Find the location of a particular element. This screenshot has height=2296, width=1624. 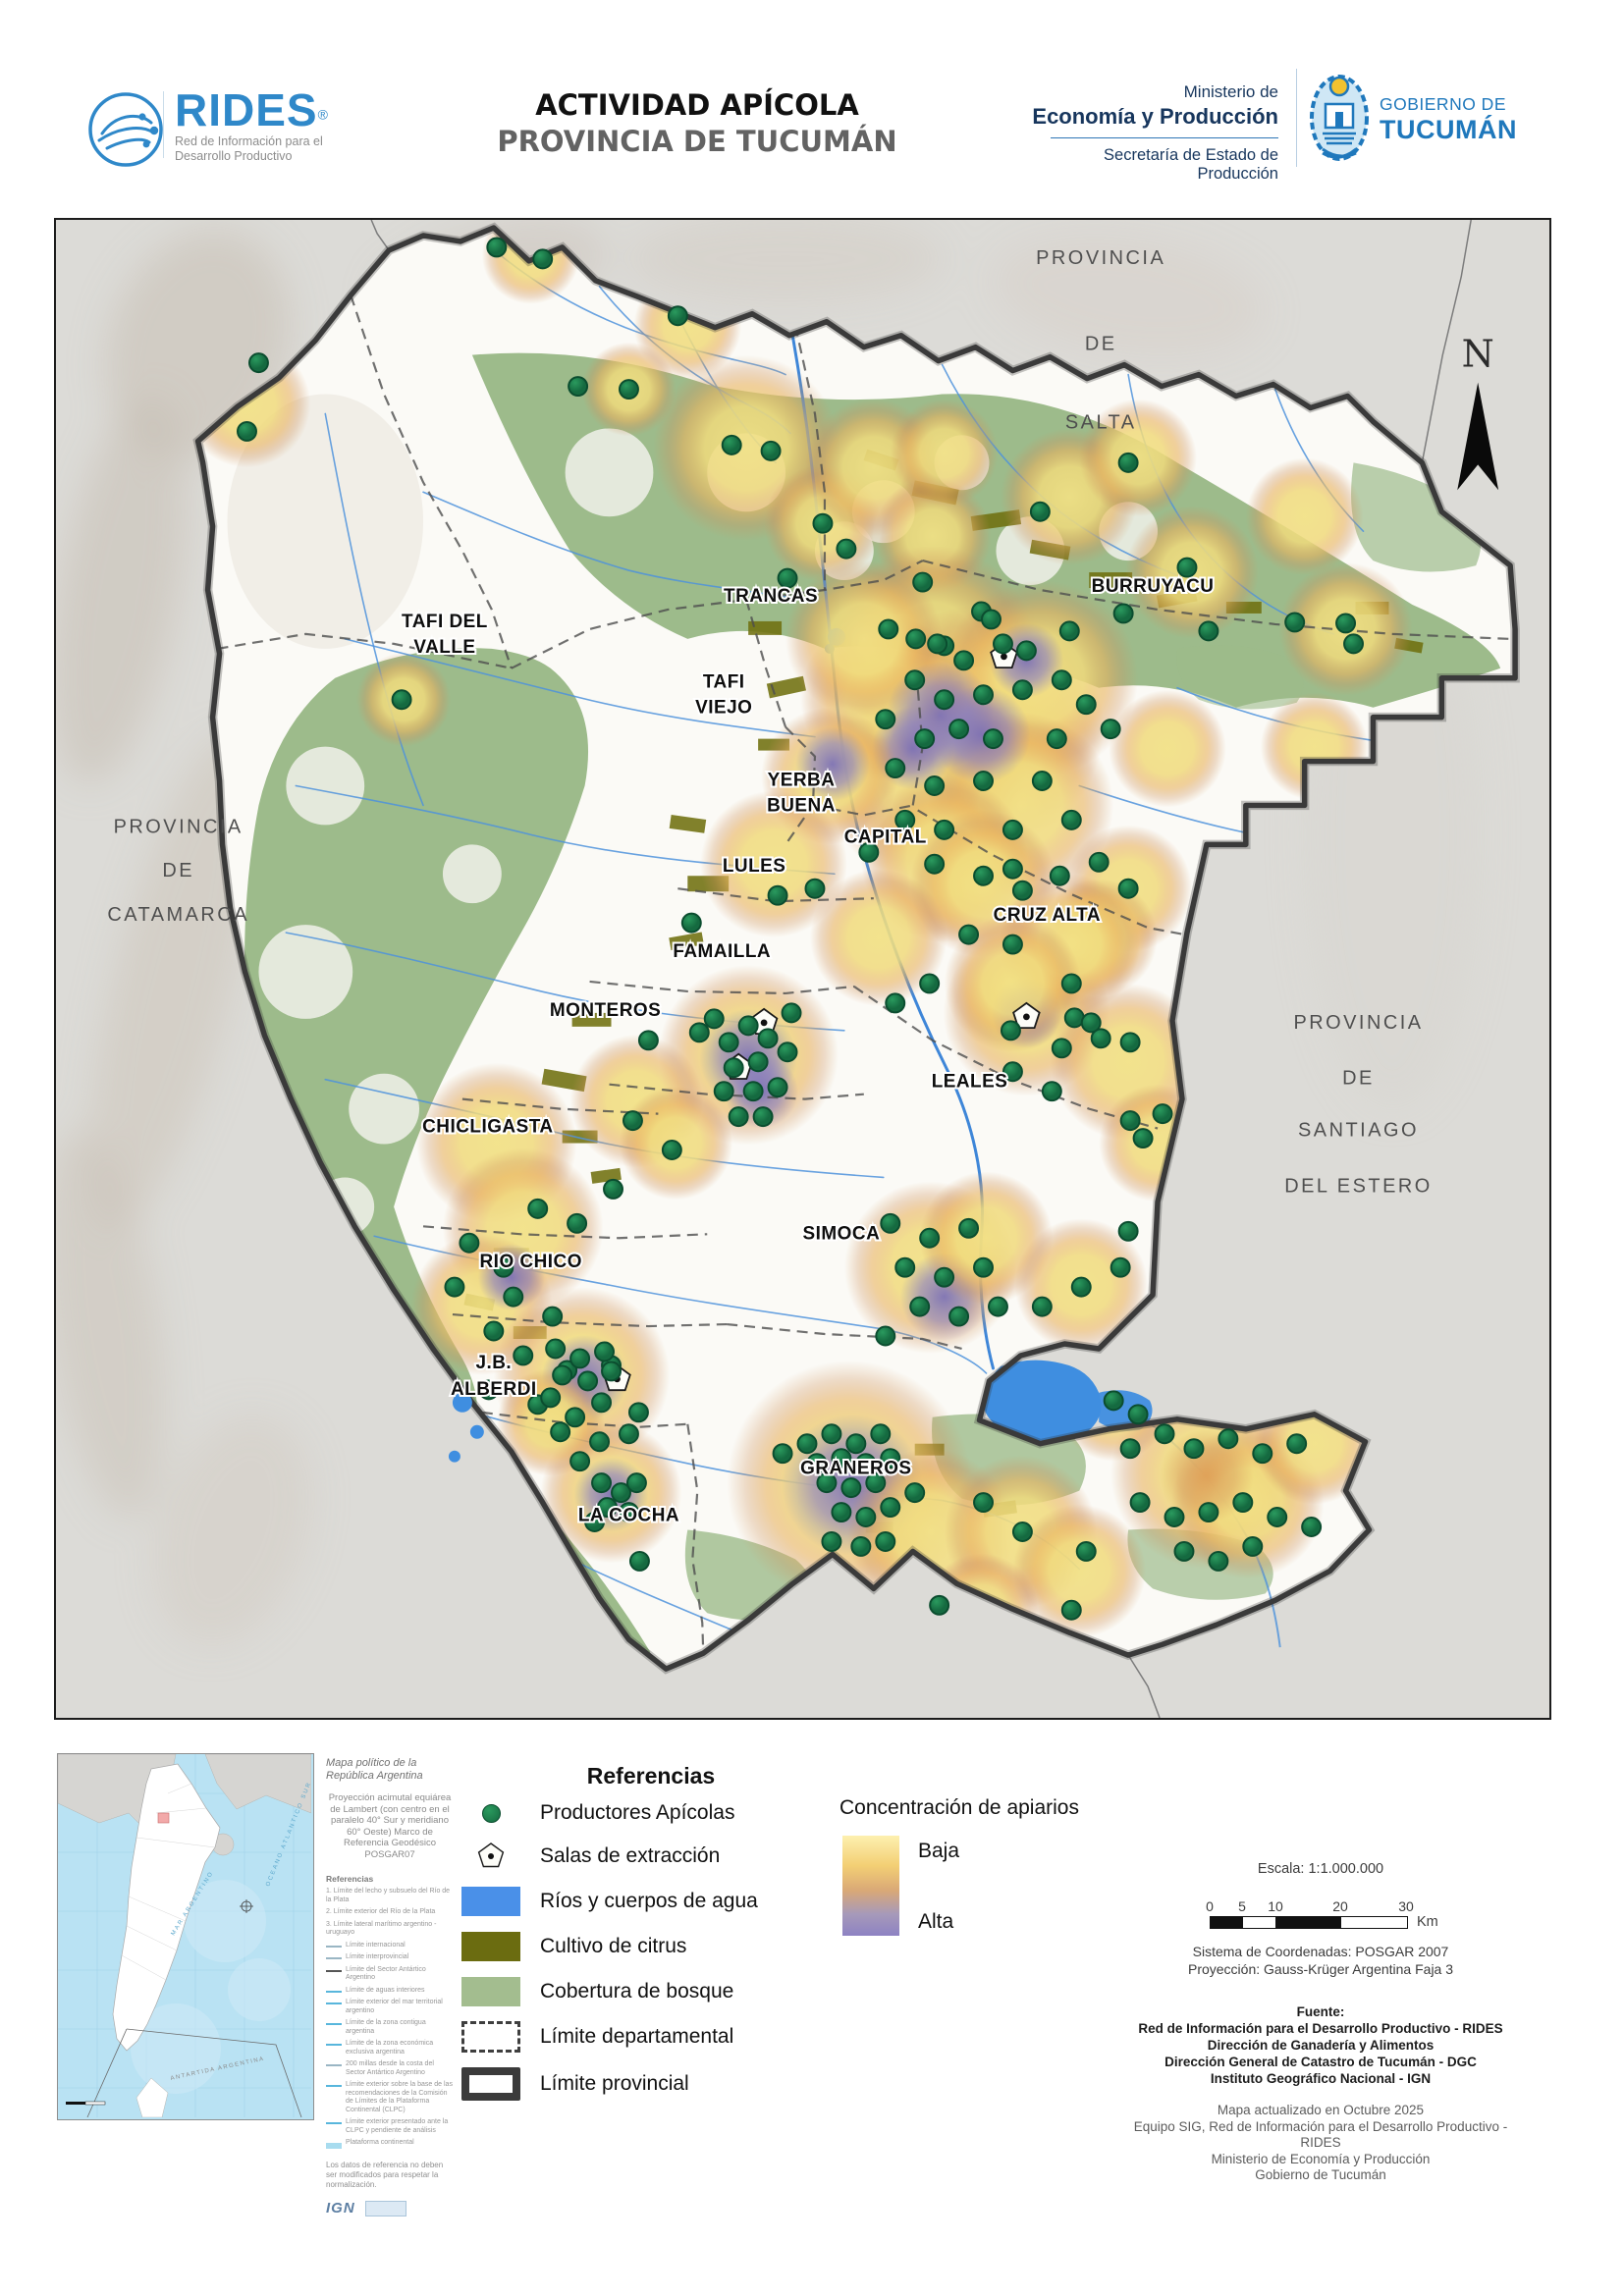

gov-line1: GOBIERNO DE is located at coordinates (1443, 104).